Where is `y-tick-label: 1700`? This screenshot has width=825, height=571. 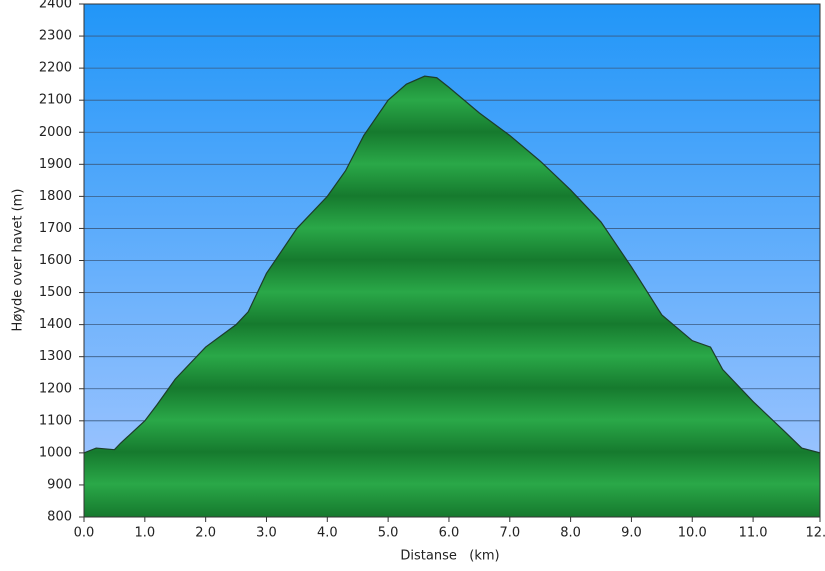 y-tick-label: 1700 is located at coordinates (55, 228).